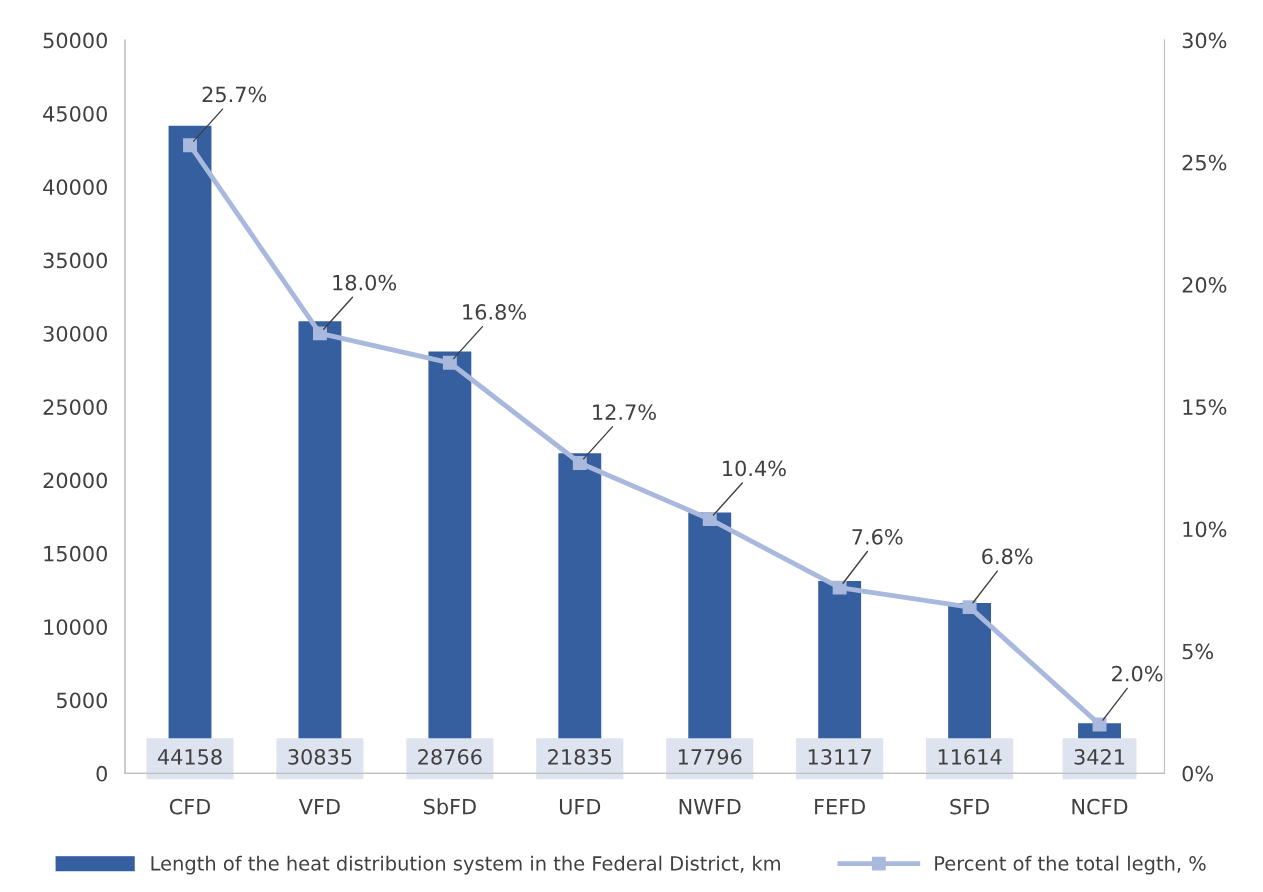 The width and height of the screenshot is (1263, 892). Describe the element at coordinates (75, 333) in the screenshot. I see `y-tick-label: 30000` at that location.